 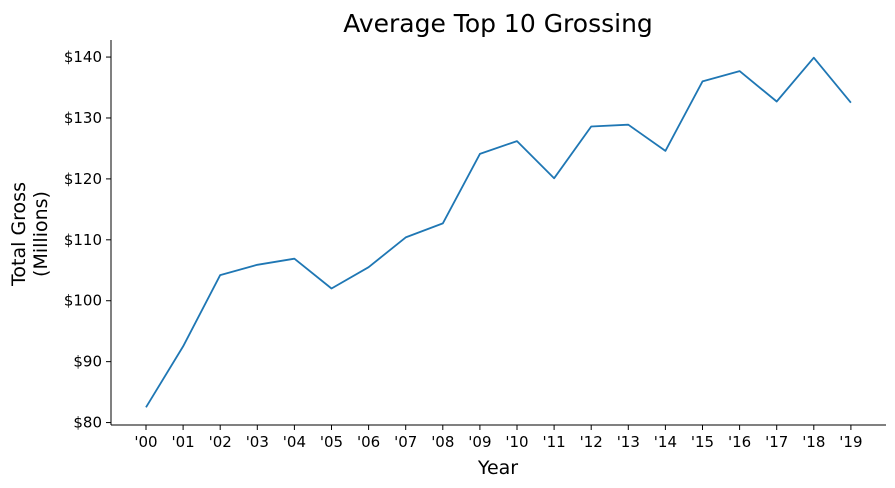 What do you see at coordinates (331, 442) in the screenshot?
I see `x-tick-label: '05` at bounding box center [331, 442].